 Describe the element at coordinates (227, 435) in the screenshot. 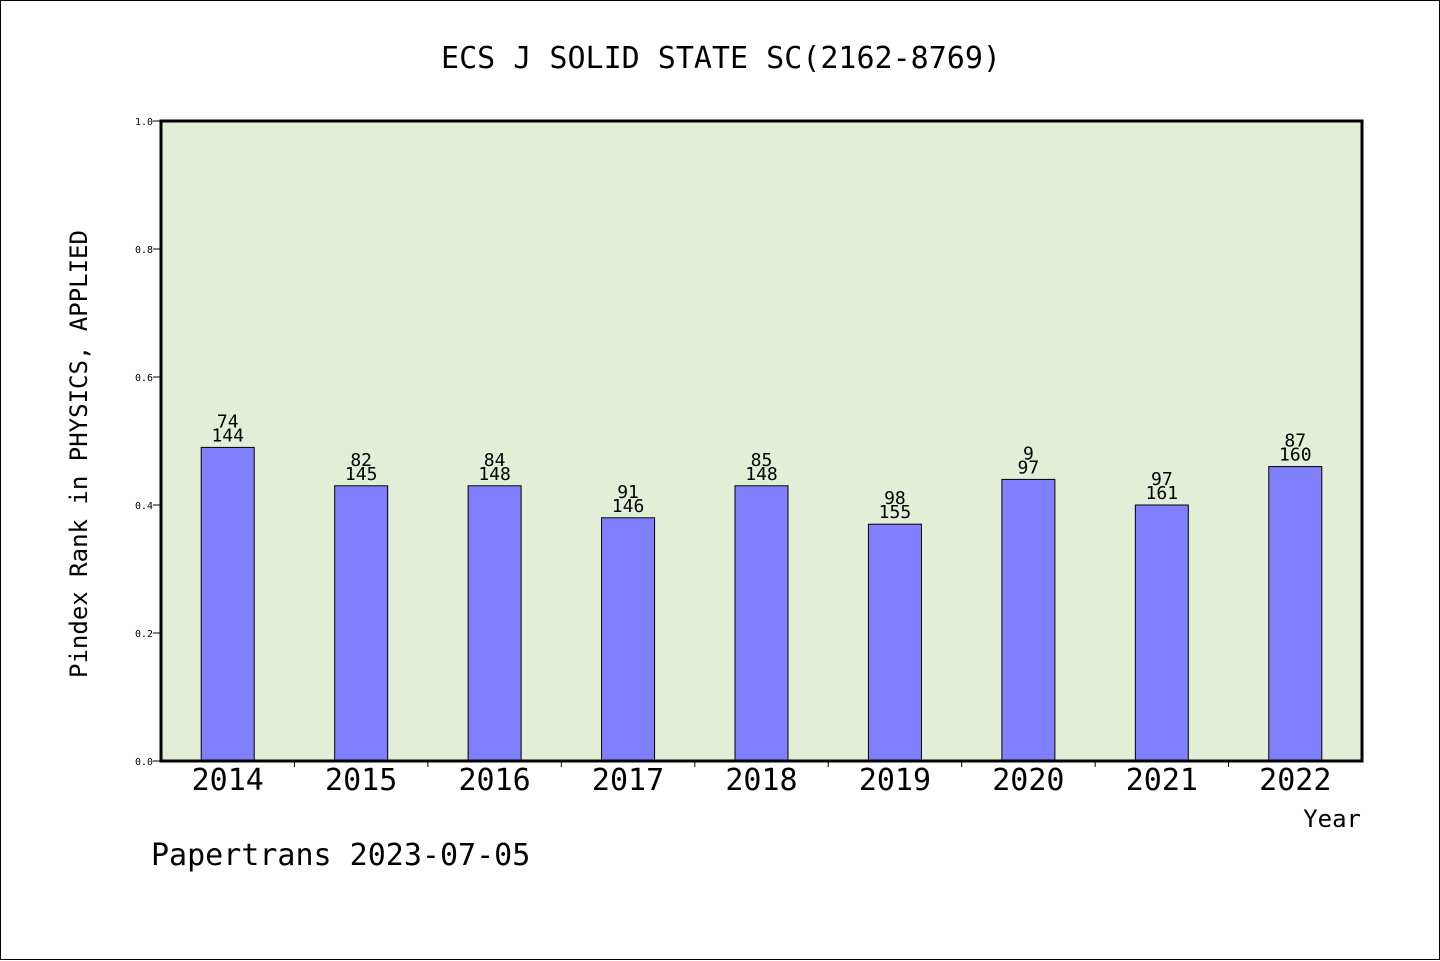

I see `bar-total-label: 144` at that location.